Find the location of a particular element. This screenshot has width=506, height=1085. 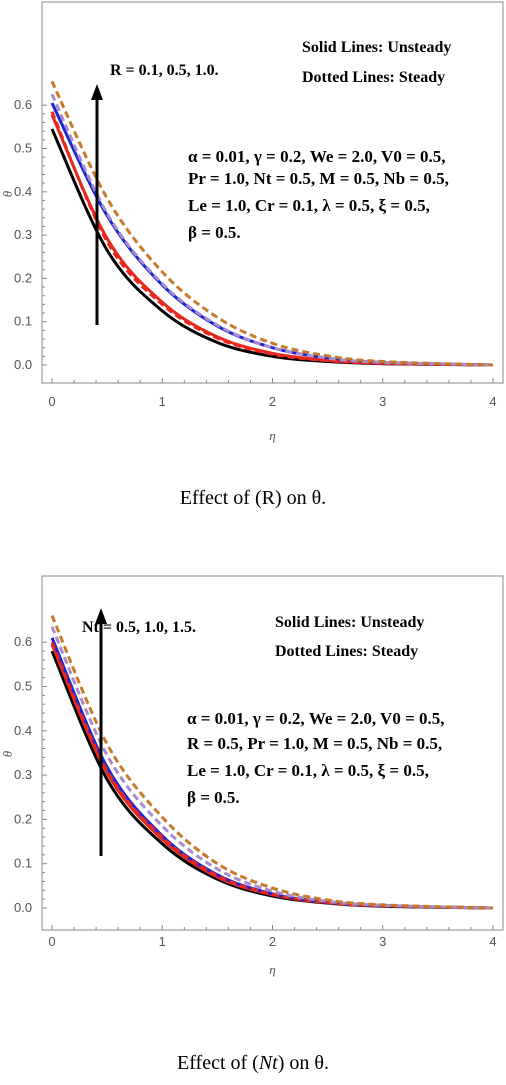

caption-nt-effect: Effect of (Nt) on θ. is located at coordinates (253, 1063).